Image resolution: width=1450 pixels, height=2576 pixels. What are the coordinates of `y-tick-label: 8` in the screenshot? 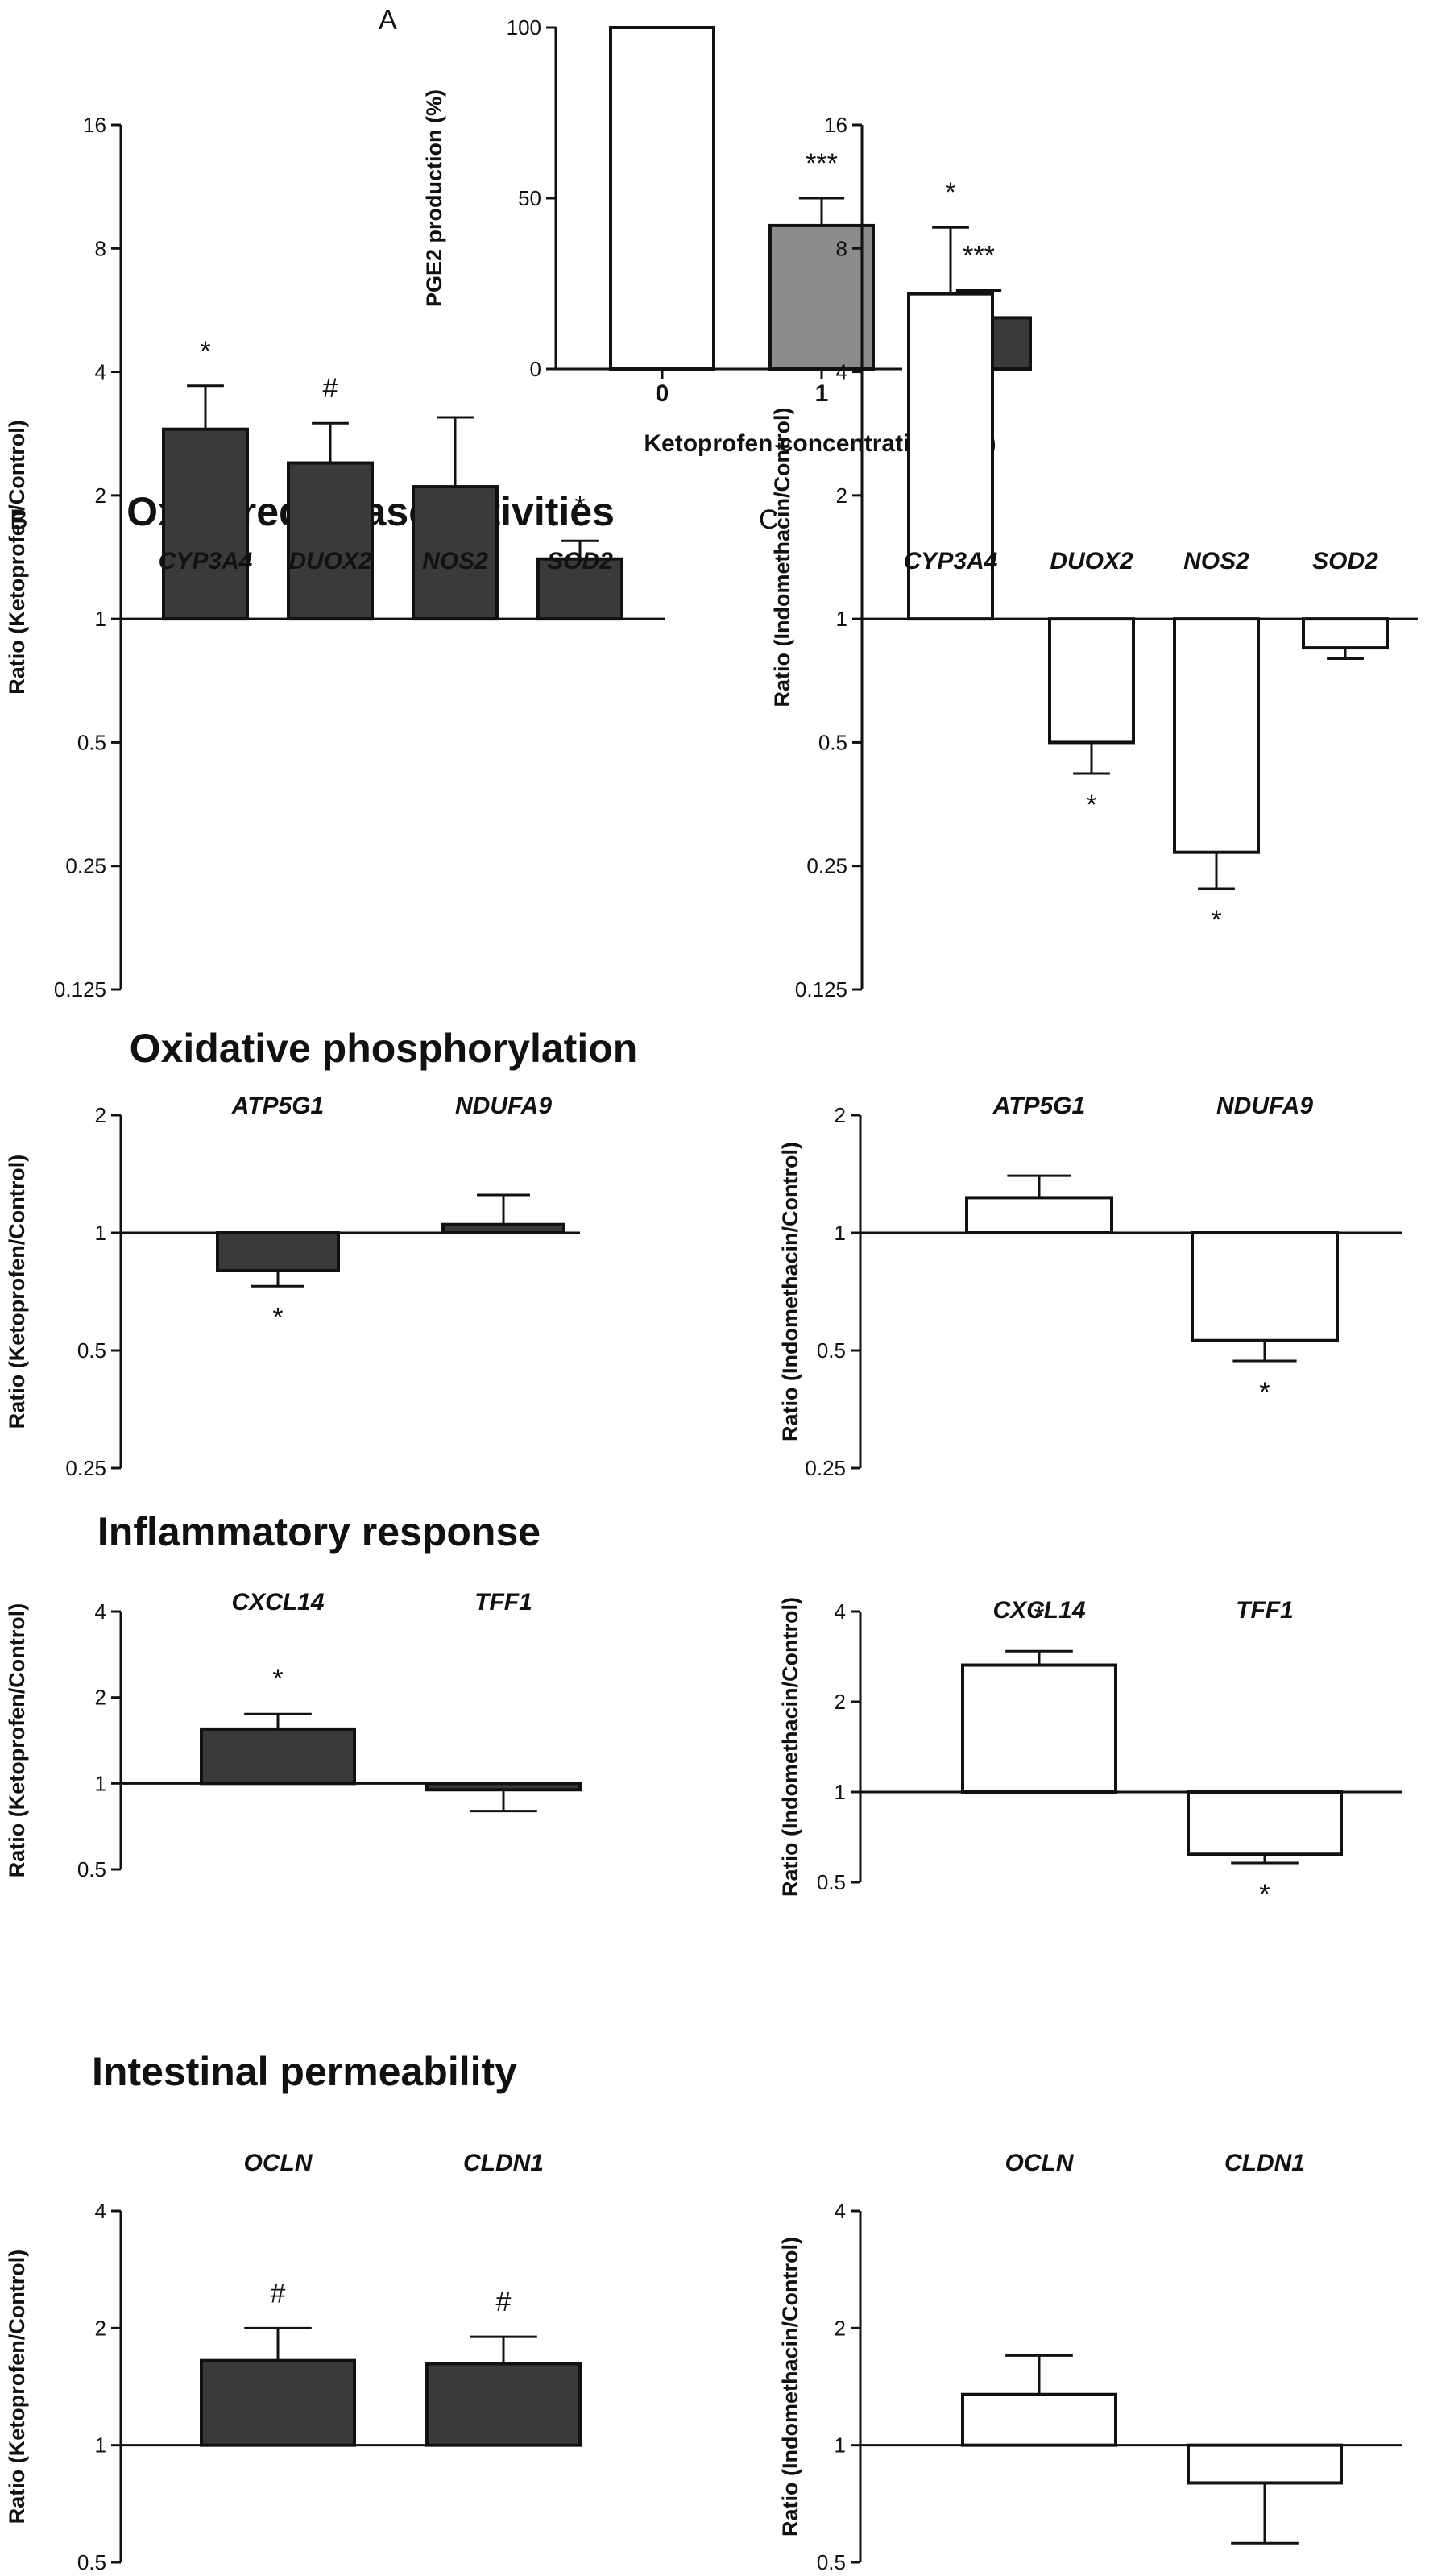 It's located at (842, 248).